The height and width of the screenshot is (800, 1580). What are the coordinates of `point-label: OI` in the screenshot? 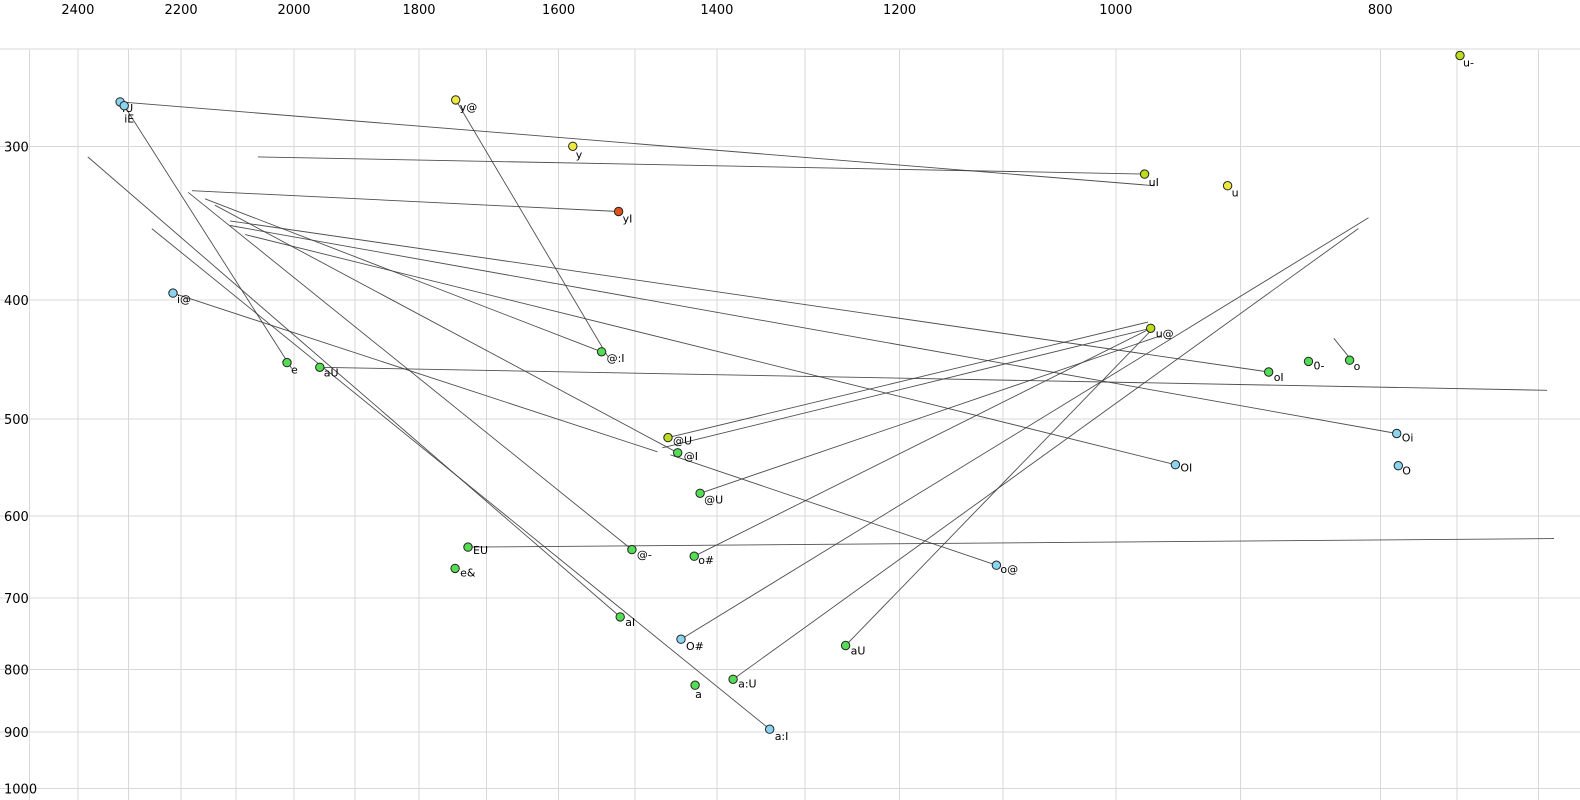 It's located at (1186, 468).